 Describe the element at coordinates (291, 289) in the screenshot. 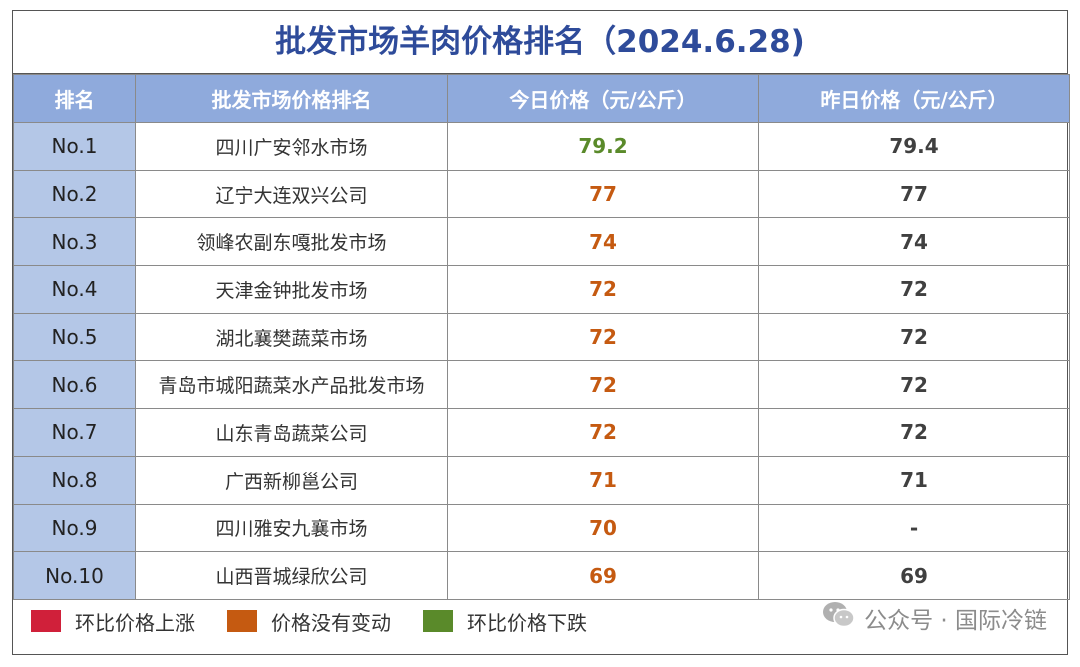

I see `market-name-cell: 天津金钟批发市场` at that location.